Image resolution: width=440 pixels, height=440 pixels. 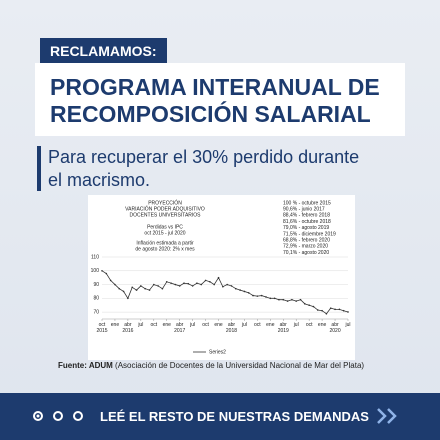 I want to click on title-line: RECOMPOSICIÓN SALARIAL, so click(x=210, y=114).